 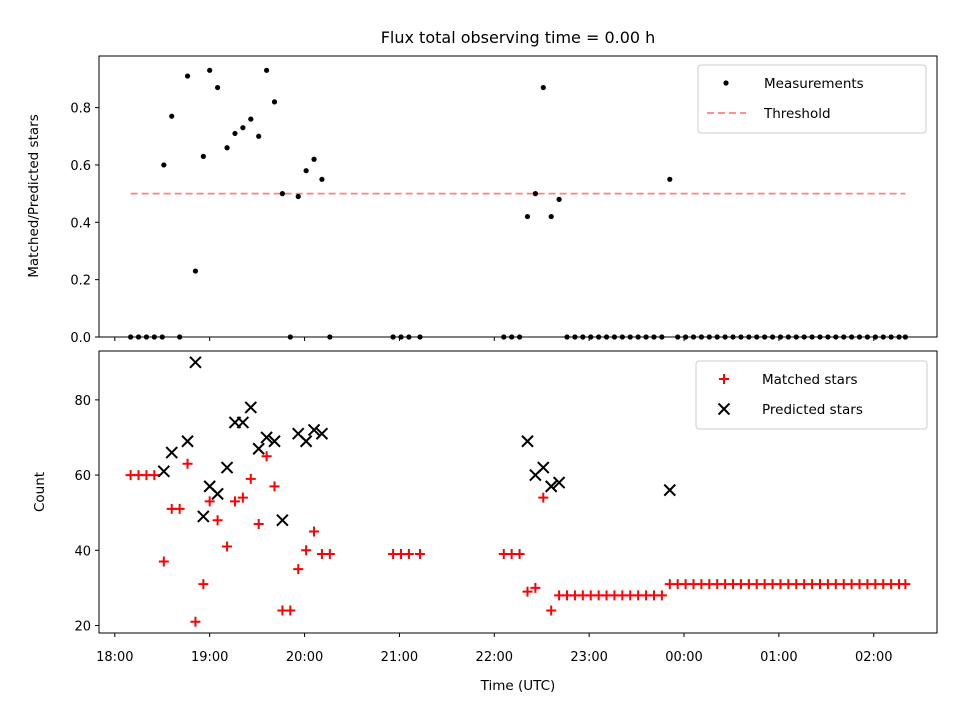 What do you see at coordinates (494, 657) in the screenshot?
I see `x-tick-label: 22:00` at bounding box center [494, 657].